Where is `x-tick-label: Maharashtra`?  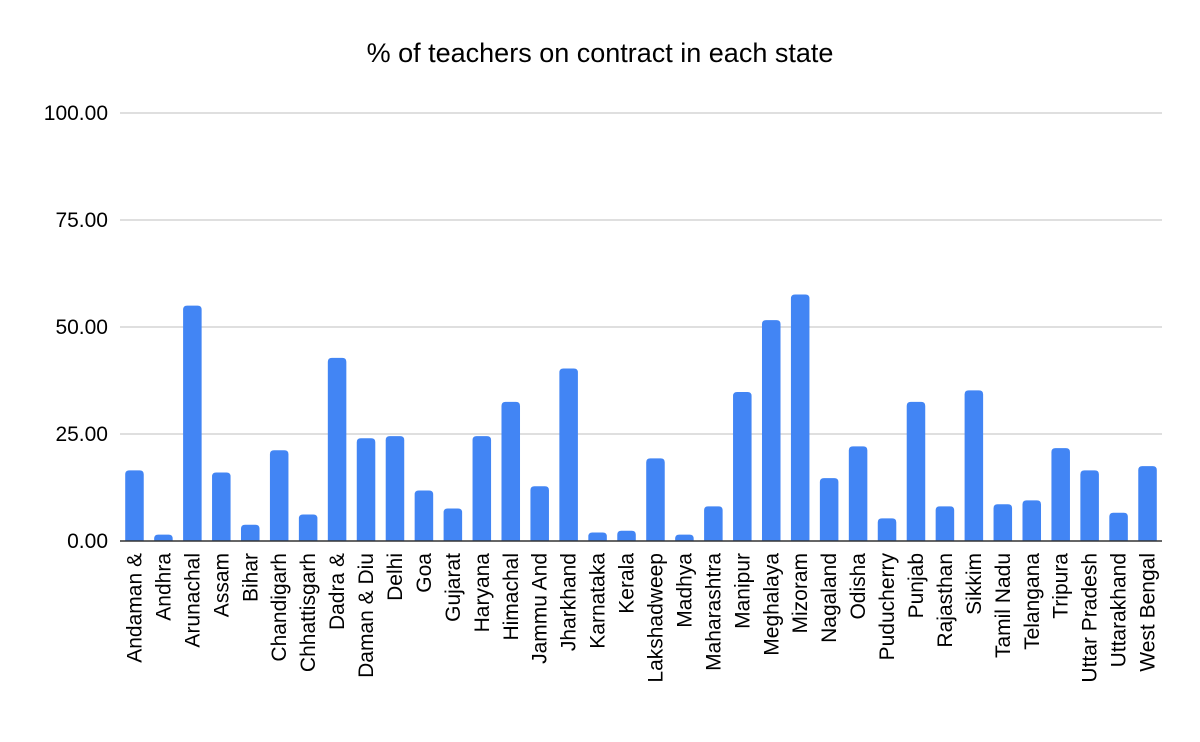
x-tick-label: Maharashtra is located at coordinates (713, 612).